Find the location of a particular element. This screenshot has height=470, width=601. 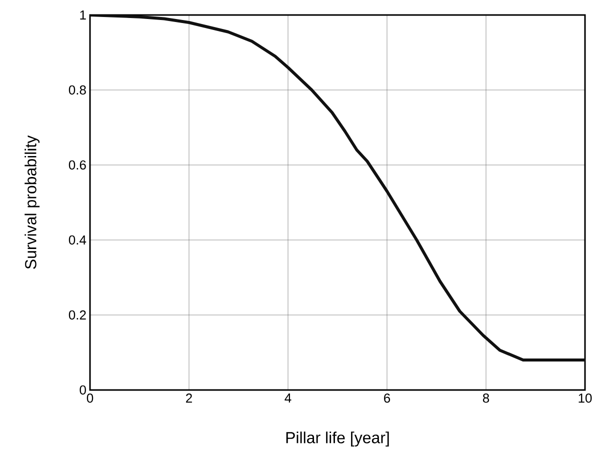

x-axis-title: Pillar life [year] is located at coordinates (337, 439).